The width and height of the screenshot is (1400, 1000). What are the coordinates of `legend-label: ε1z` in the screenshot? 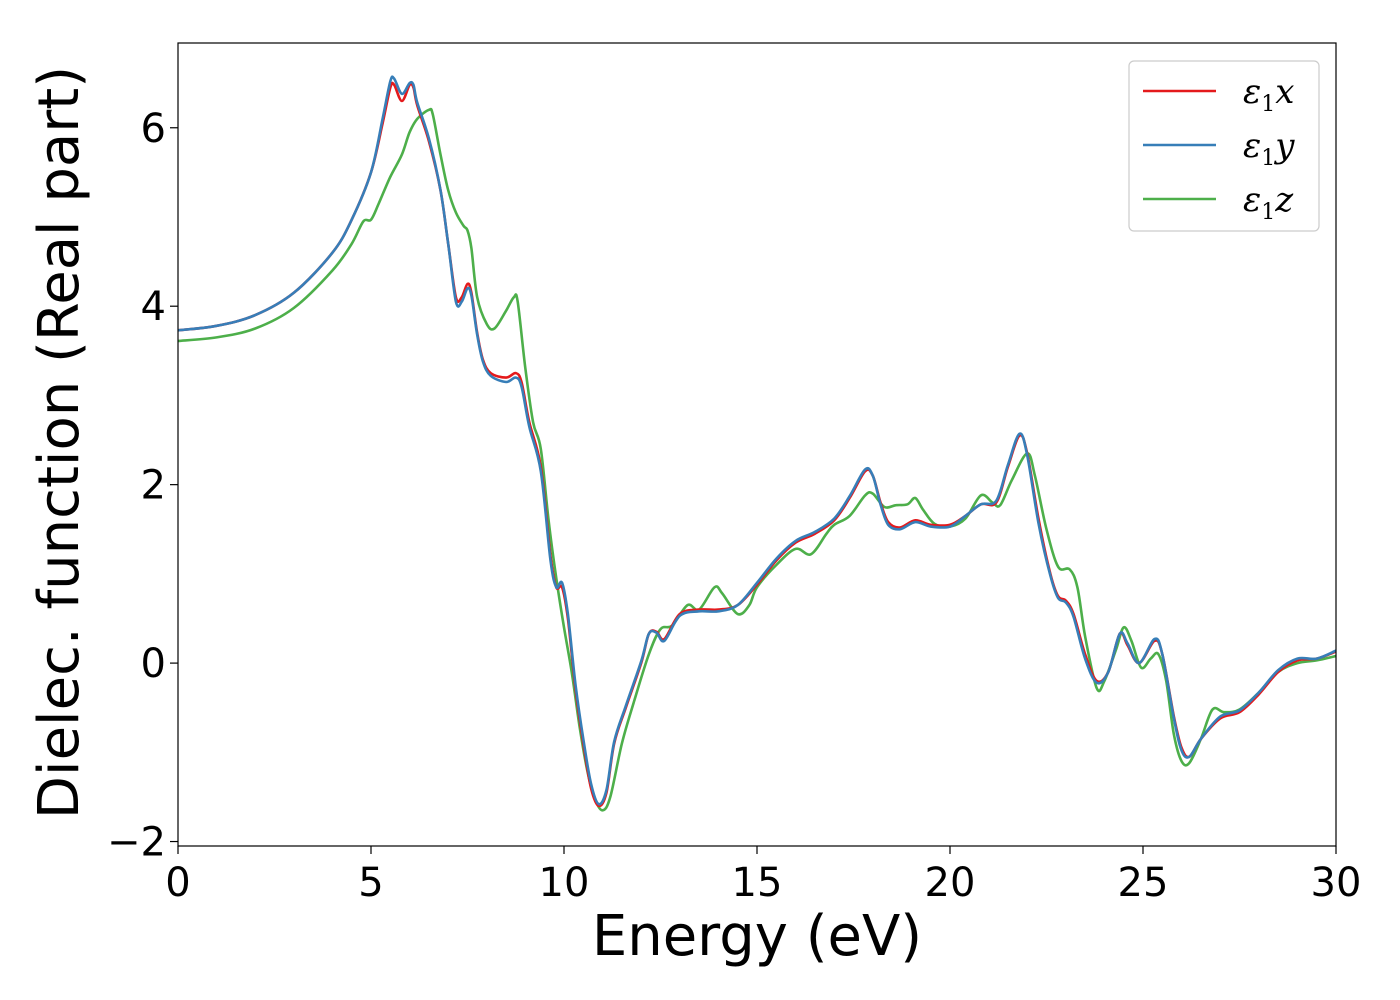 It's located at (1268, 202).